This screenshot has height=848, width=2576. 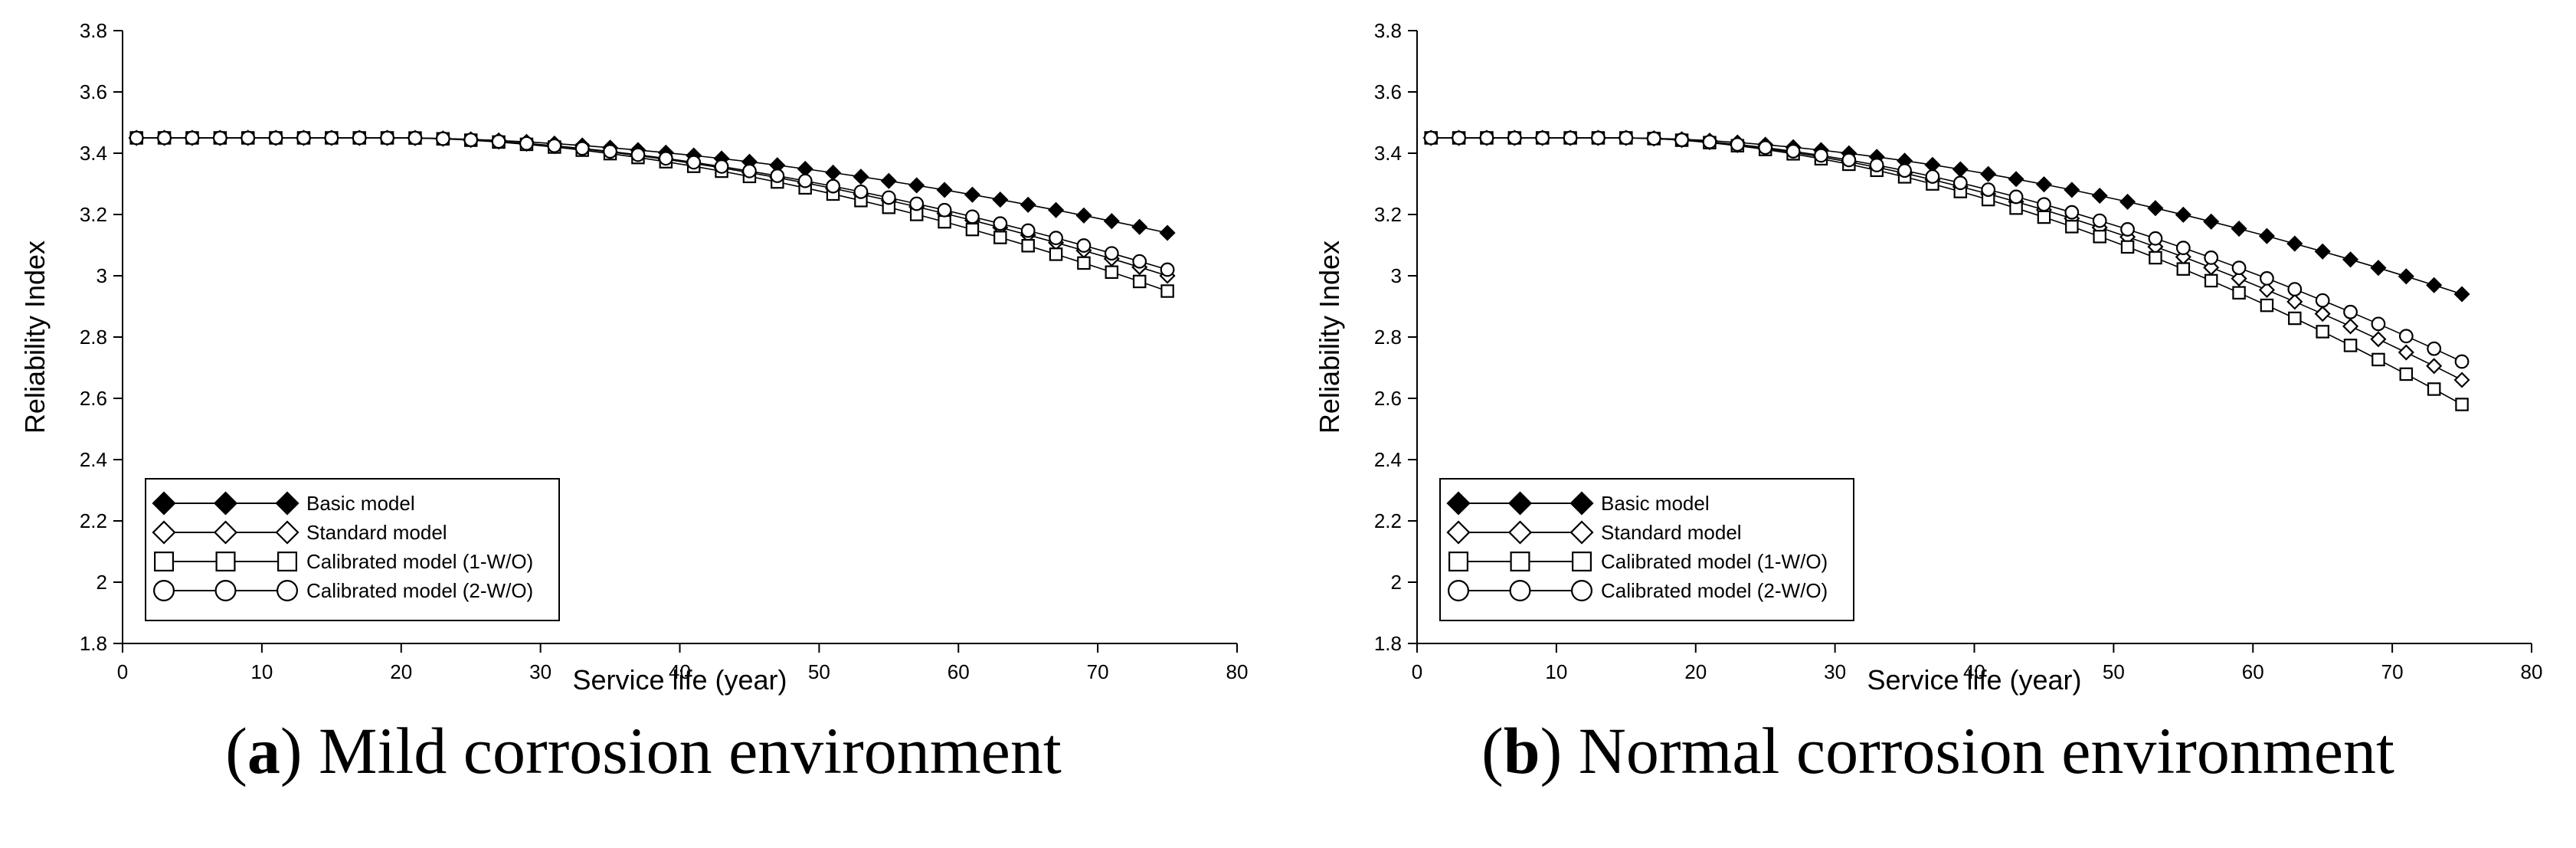 What do you see at coordinates (93, 460) in the screenshot?
I see `chart-a-y-tick-label: 2.4` at bounding box center [93, 460].